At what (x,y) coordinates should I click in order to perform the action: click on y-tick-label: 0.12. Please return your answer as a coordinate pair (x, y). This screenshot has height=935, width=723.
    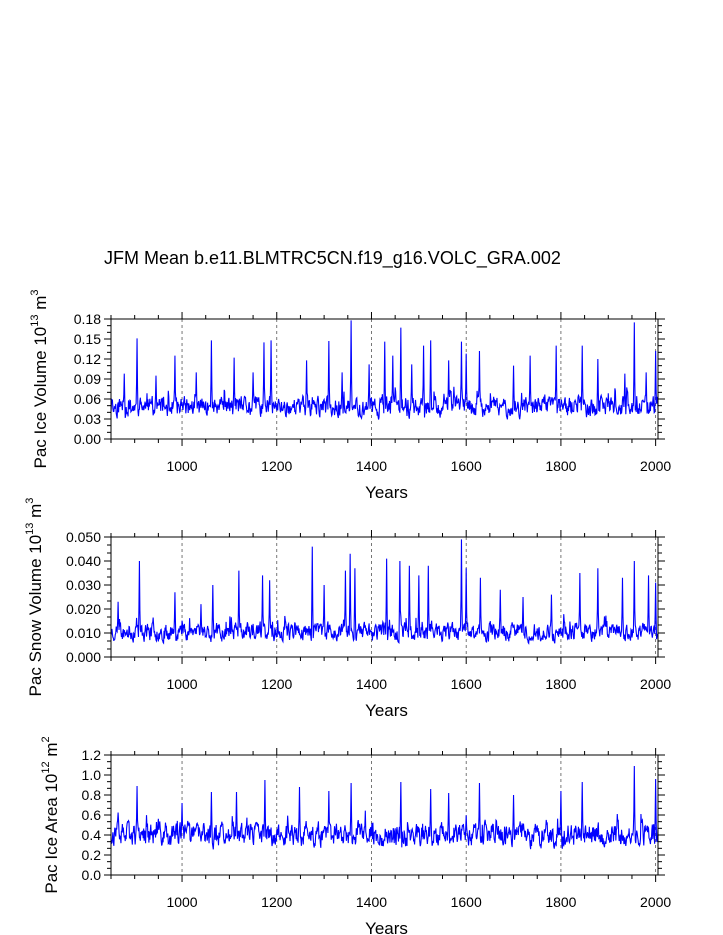
    Looking at the image, I should click on (87, 359).